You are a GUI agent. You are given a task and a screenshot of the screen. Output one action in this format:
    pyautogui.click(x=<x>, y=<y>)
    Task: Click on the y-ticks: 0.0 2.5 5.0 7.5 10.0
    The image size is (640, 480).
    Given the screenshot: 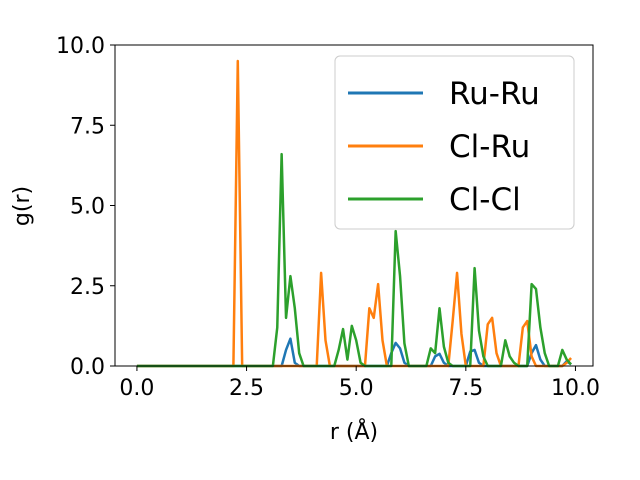 What is the action you would take?
    pyautogui.click(x=85, y=207)
    